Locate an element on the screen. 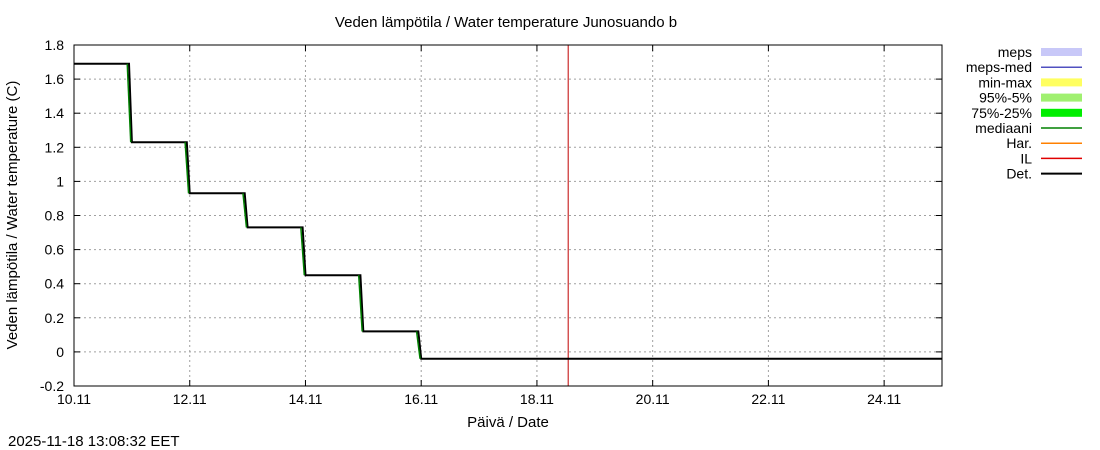 The image size is (1100, 450). y-tick-label: 1.4 is located at coordinates (55, 113).